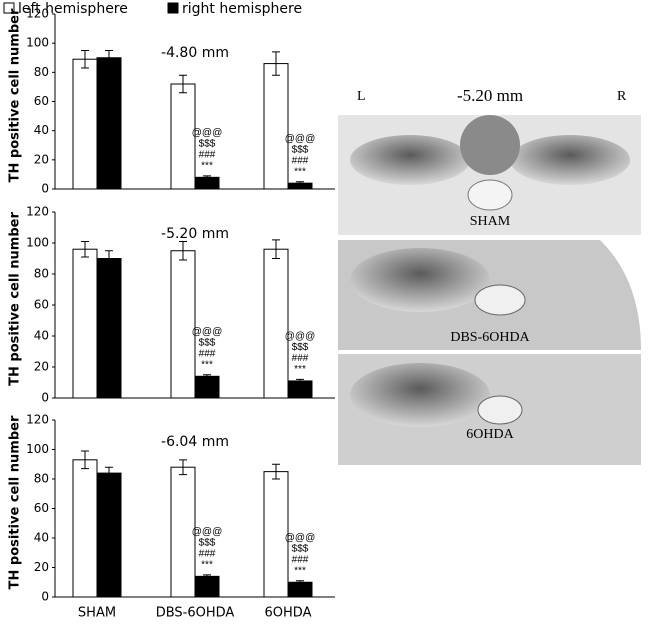 The width and height of the screenshot is (649, 629). Describe the element at coordinates (288, 613) in the screenshot. I see `x-tick-label: 6OHDA` at that location.